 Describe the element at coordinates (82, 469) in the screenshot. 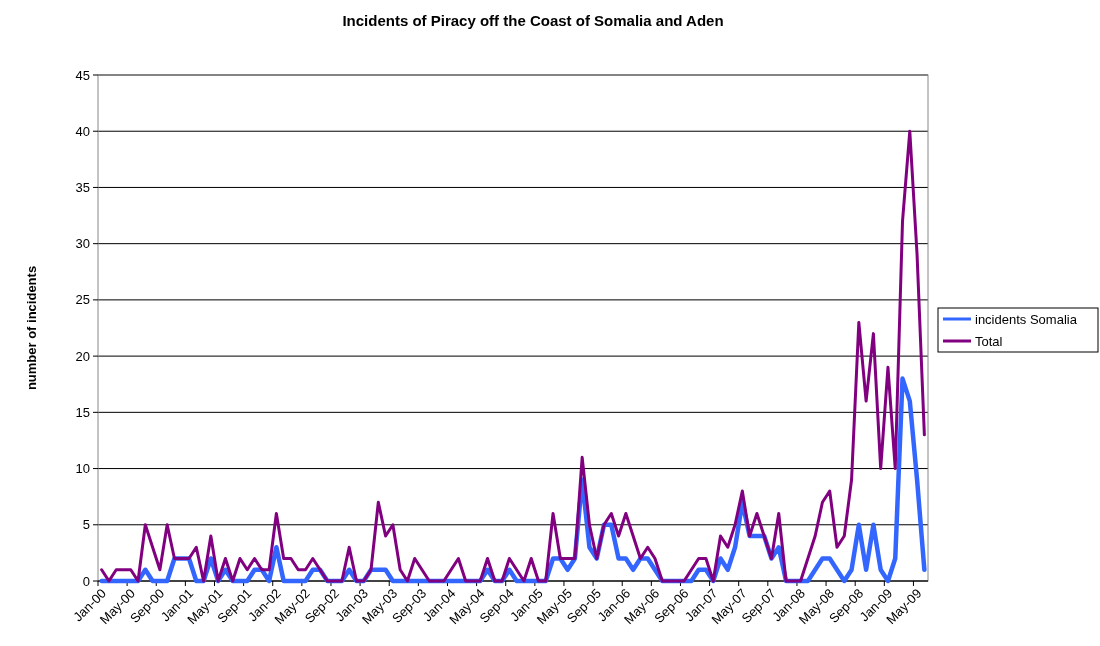

I see `y-tick-label: 10` at that location.